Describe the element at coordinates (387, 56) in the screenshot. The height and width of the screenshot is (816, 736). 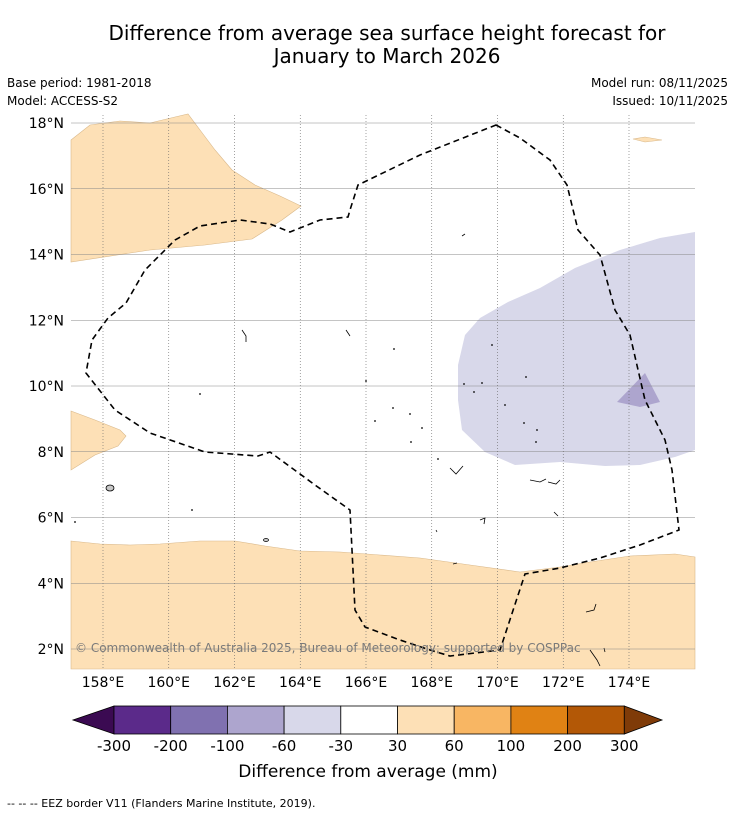
I see `title-line-2: January to March 2026` at that location.